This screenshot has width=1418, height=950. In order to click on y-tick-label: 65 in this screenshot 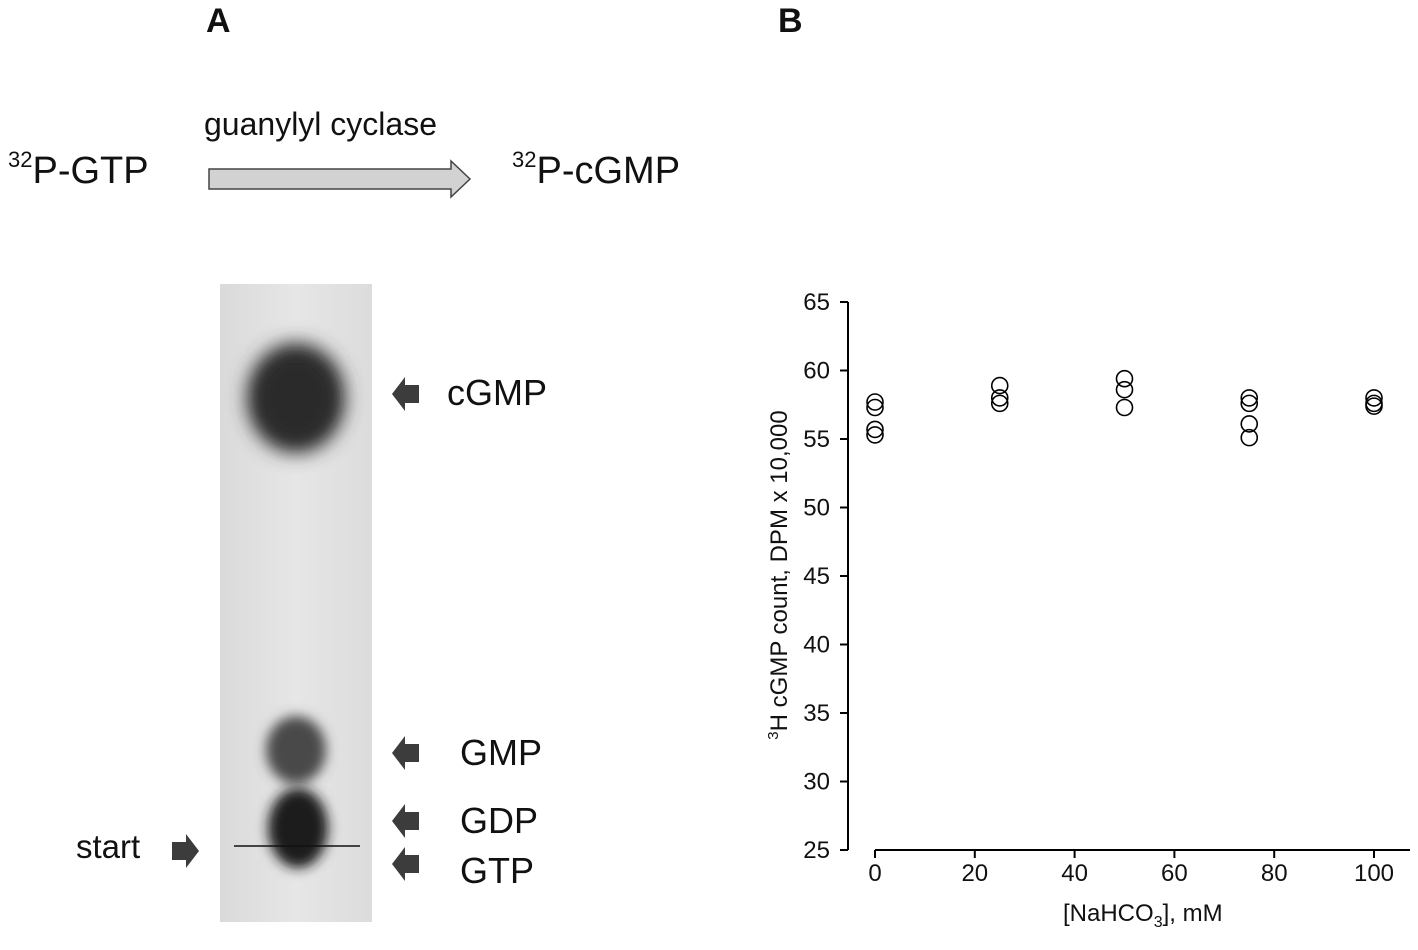, I will do `click(816, 302)`.